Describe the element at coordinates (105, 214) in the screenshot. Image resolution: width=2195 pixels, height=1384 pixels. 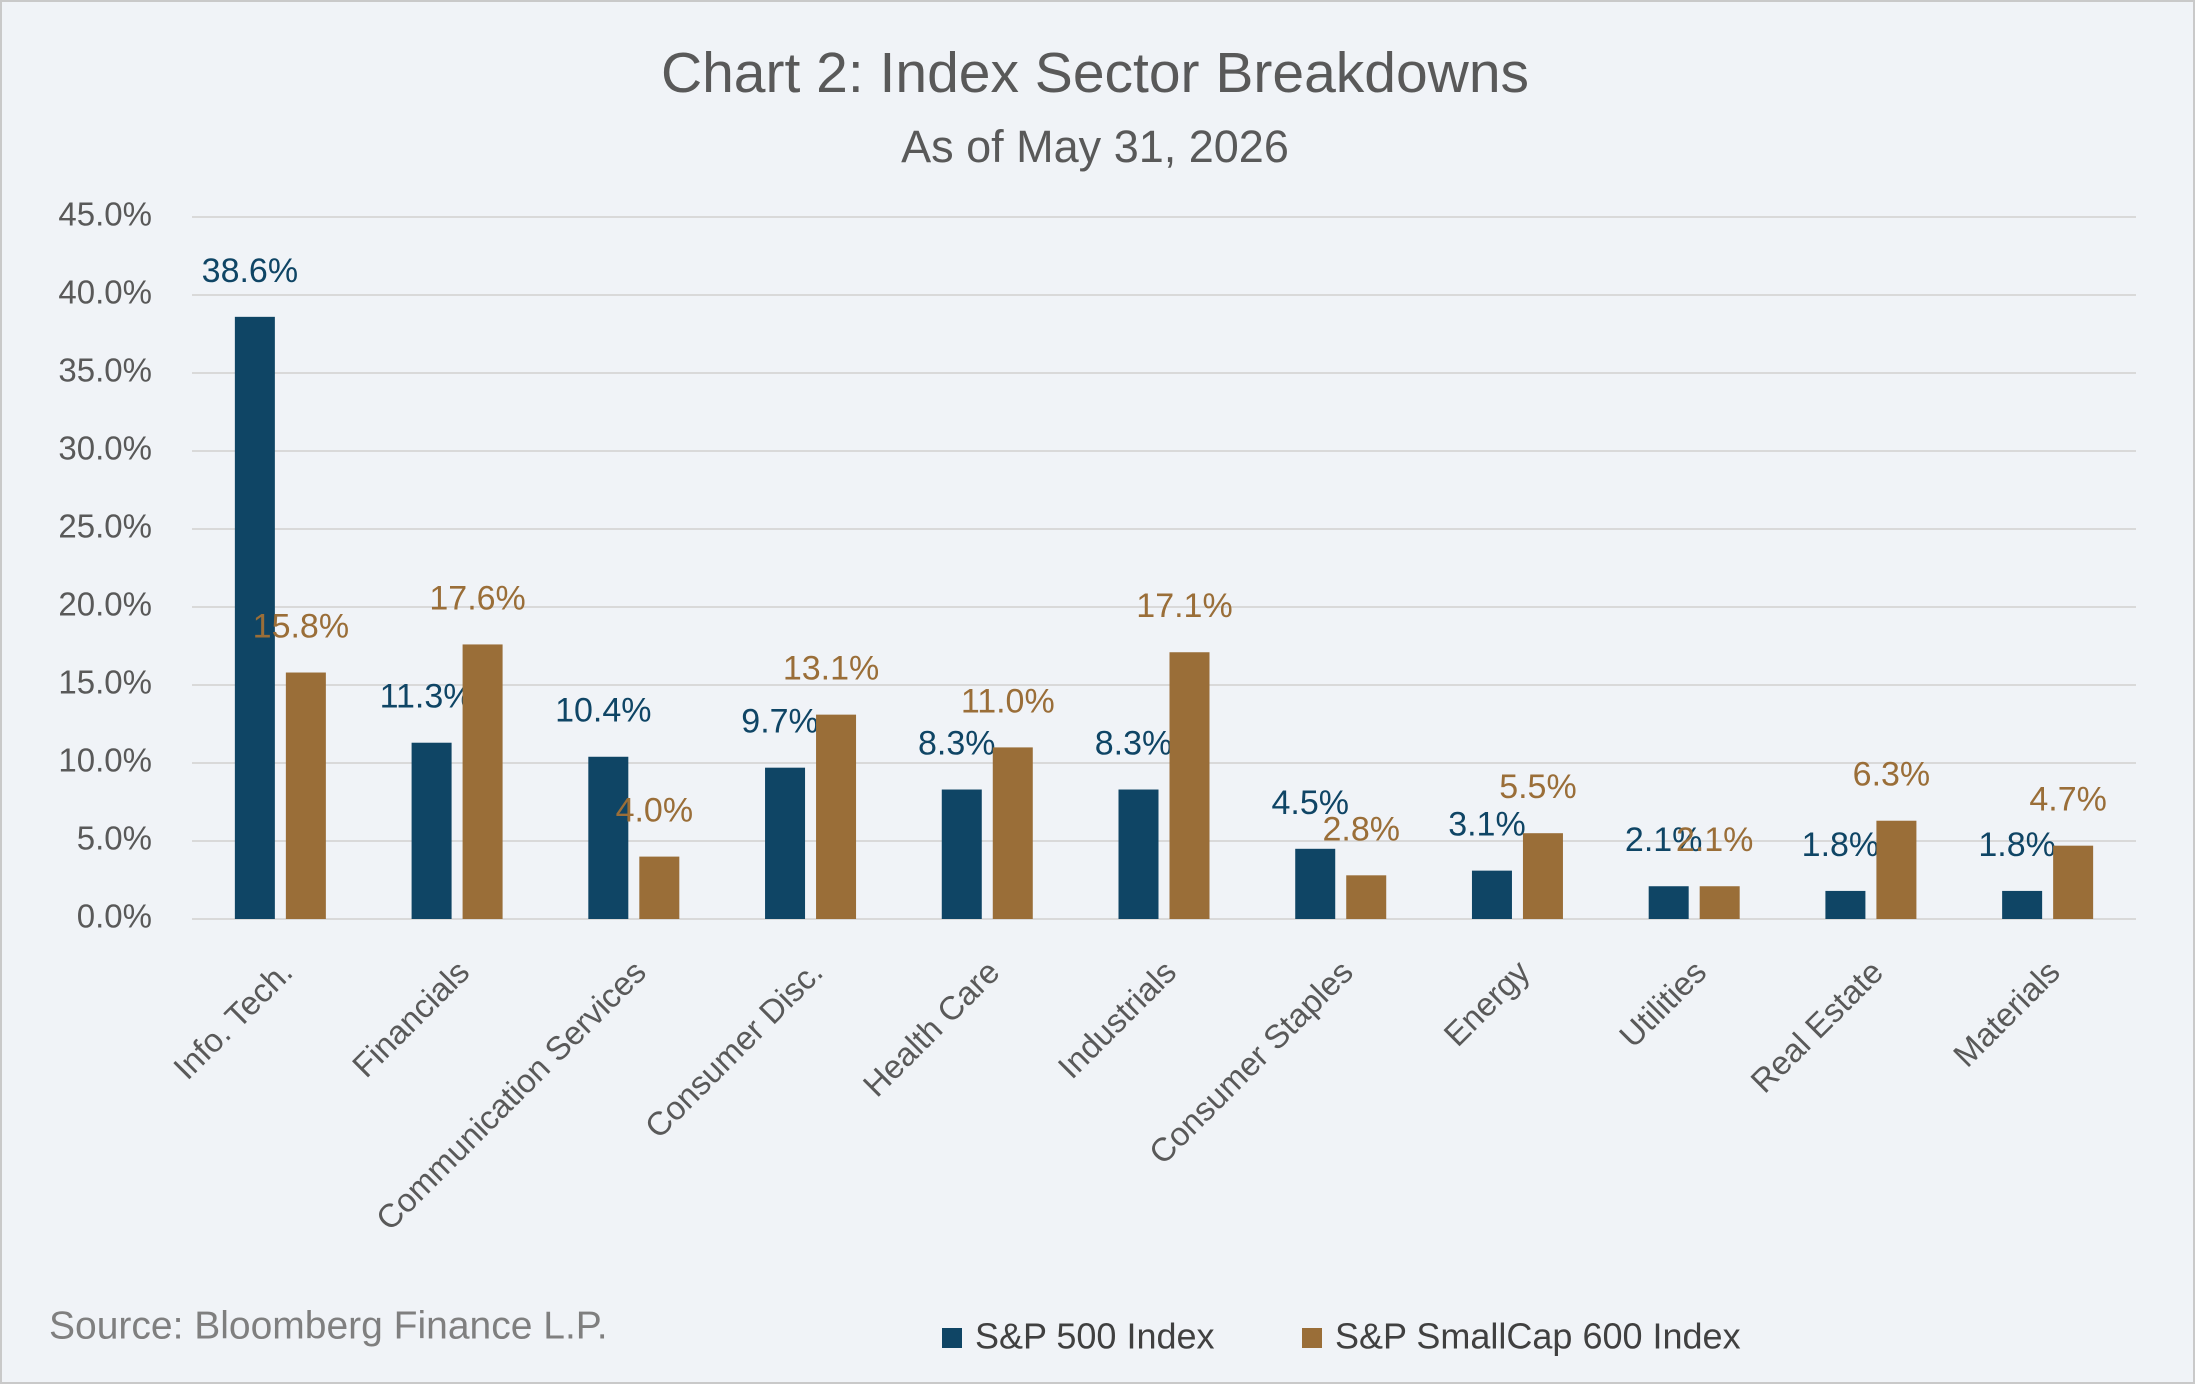
I see `y-tick-label: 45.0%` at that location.